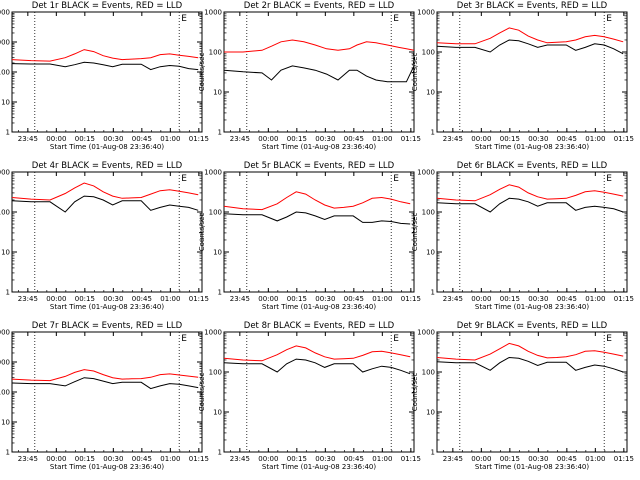 The height and width of the screenshot is (480, 640). I want to click on panel-title: Det 1r BLACK = Events, RED = LLD, so click(107, 6).